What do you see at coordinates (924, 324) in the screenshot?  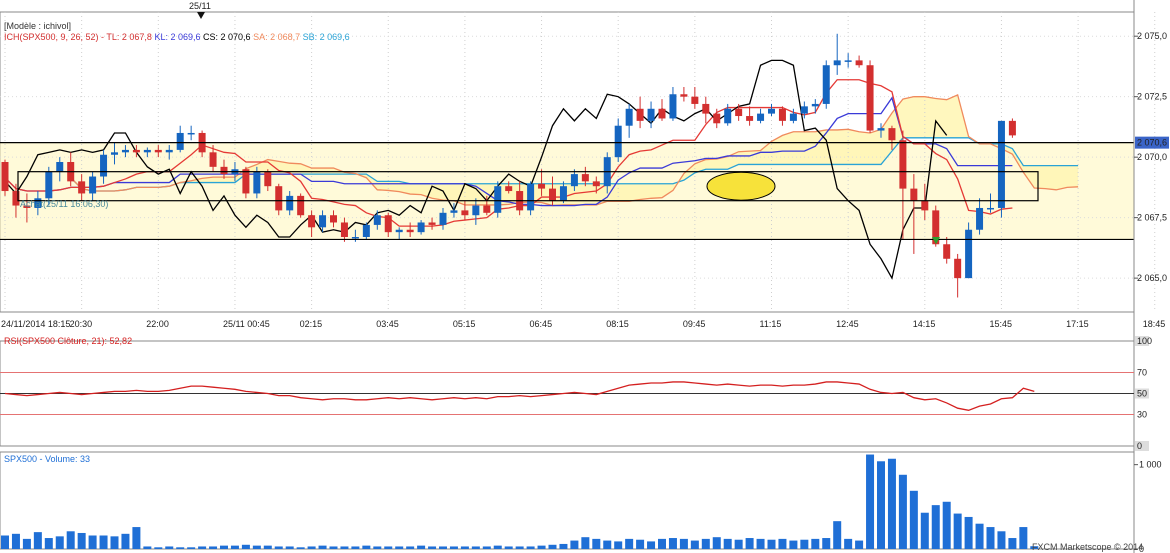 I see `time-label: 14:15` at bounding box center [924, 324].